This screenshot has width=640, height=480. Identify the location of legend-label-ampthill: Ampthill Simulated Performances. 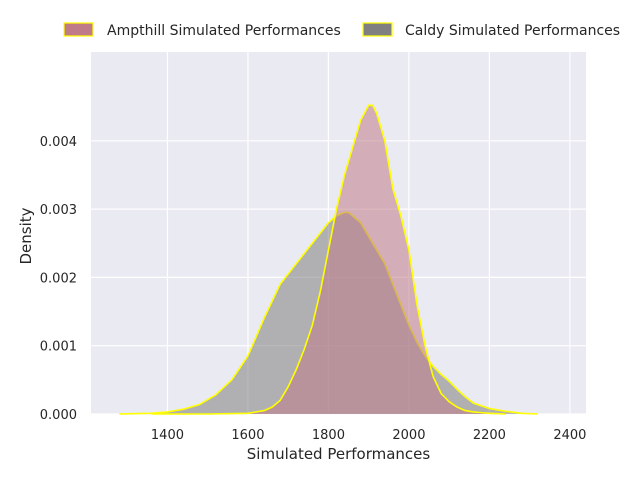
(224, 31).